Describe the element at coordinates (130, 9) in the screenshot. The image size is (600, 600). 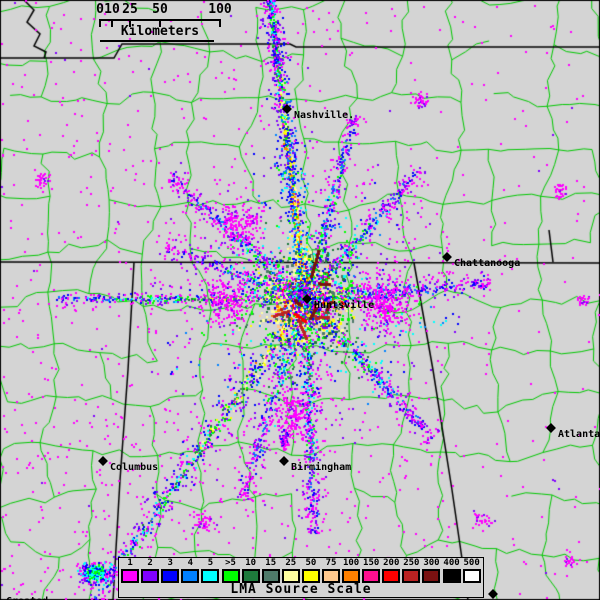
I see `scale-tick-label: 25` at that location.